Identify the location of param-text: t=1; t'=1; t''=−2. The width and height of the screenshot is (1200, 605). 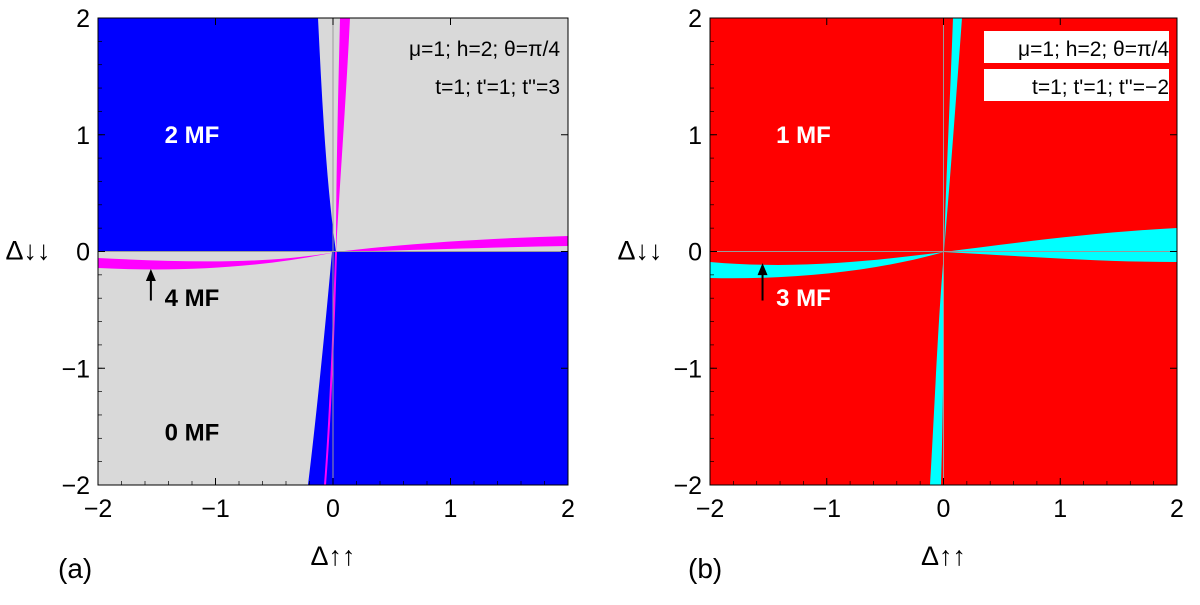
(1100, 87).